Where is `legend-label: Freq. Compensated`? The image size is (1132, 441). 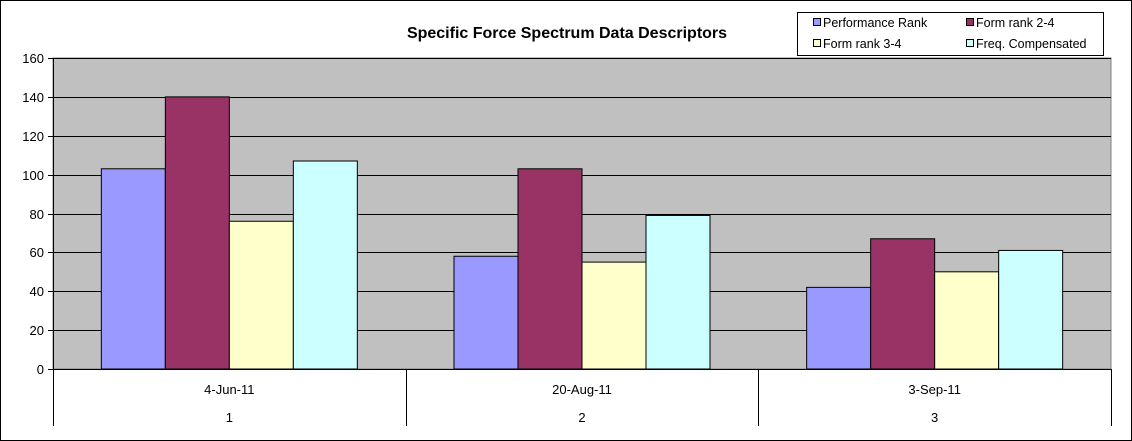
legend-label: Freq. Compensated is located at coordinates (1031, 44).